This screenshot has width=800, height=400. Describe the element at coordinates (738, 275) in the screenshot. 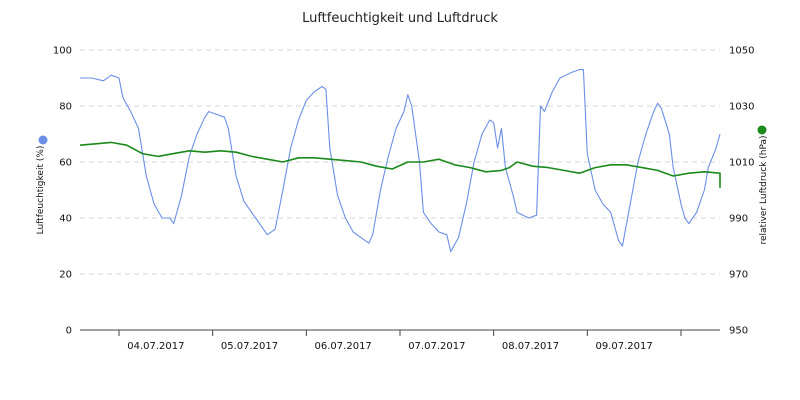

I see `right-axis-tick-label: 970` at that location.